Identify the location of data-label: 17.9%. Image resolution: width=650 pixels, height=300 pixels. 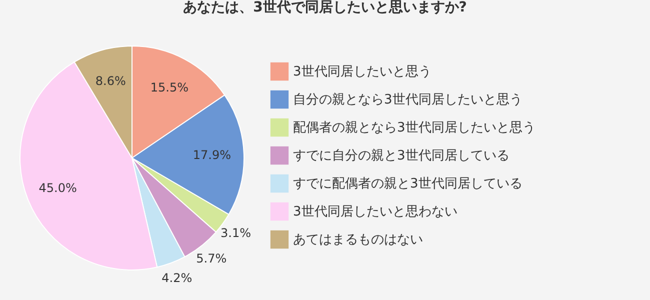
(212, 155).